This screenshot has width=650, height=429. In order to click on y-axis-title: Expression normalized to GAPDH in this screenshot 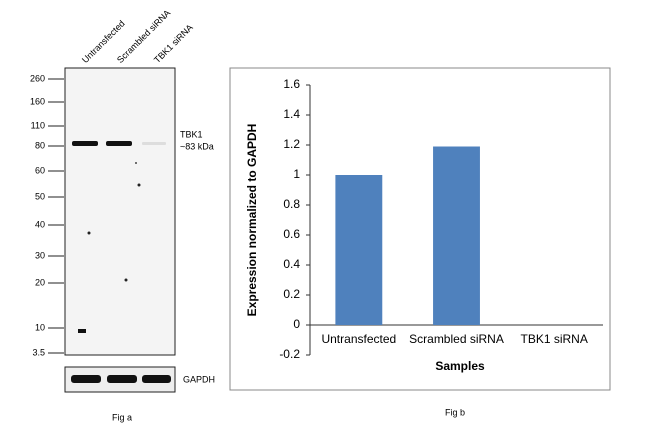, I will do `click(252, 220)`.